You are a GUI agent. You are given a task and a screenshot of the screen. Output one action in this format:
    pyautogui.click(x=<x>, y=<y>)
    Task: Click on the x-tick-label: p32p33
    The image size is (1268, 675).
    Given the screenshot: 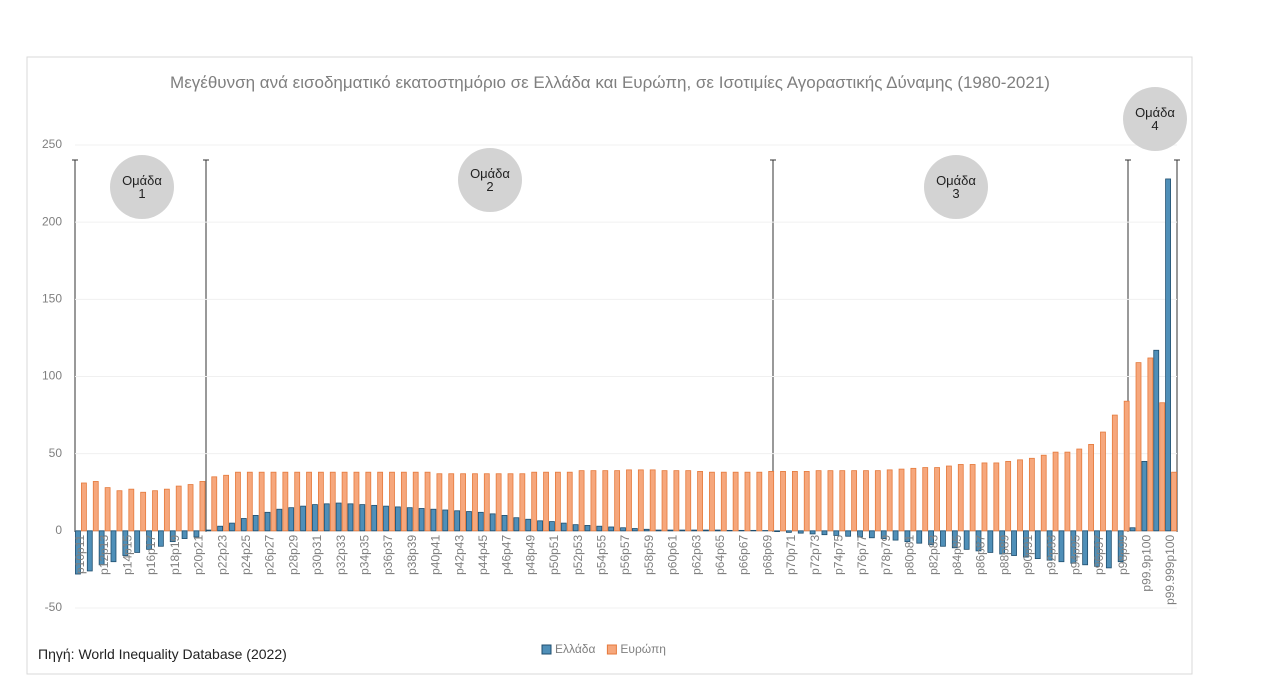 What is the action you would take?
    pyautogui.click(x=341, y=555)
    